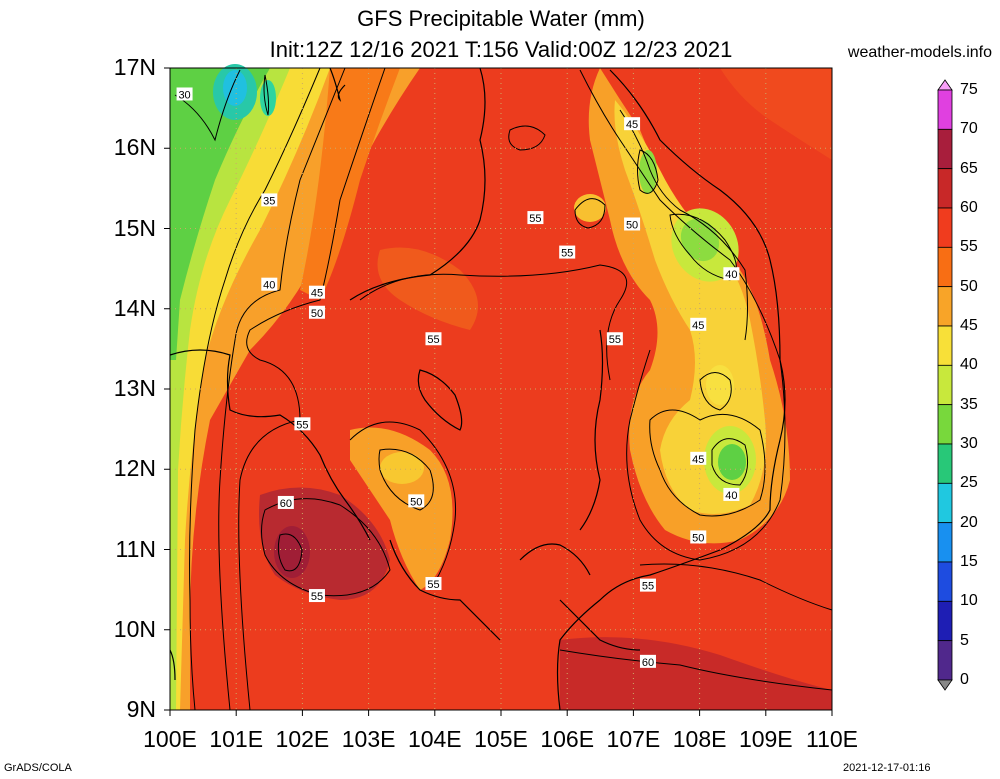 The width and height of the screenshot is (1000, 779). I want to click on colorbar-label: 30, so click(969, 443).